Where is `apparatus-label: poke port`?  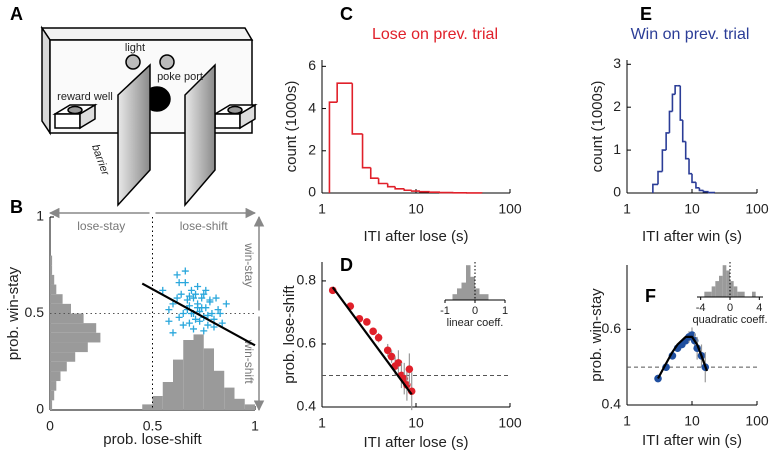 apparatus-label: poke port is located at coordinates (180, 77).